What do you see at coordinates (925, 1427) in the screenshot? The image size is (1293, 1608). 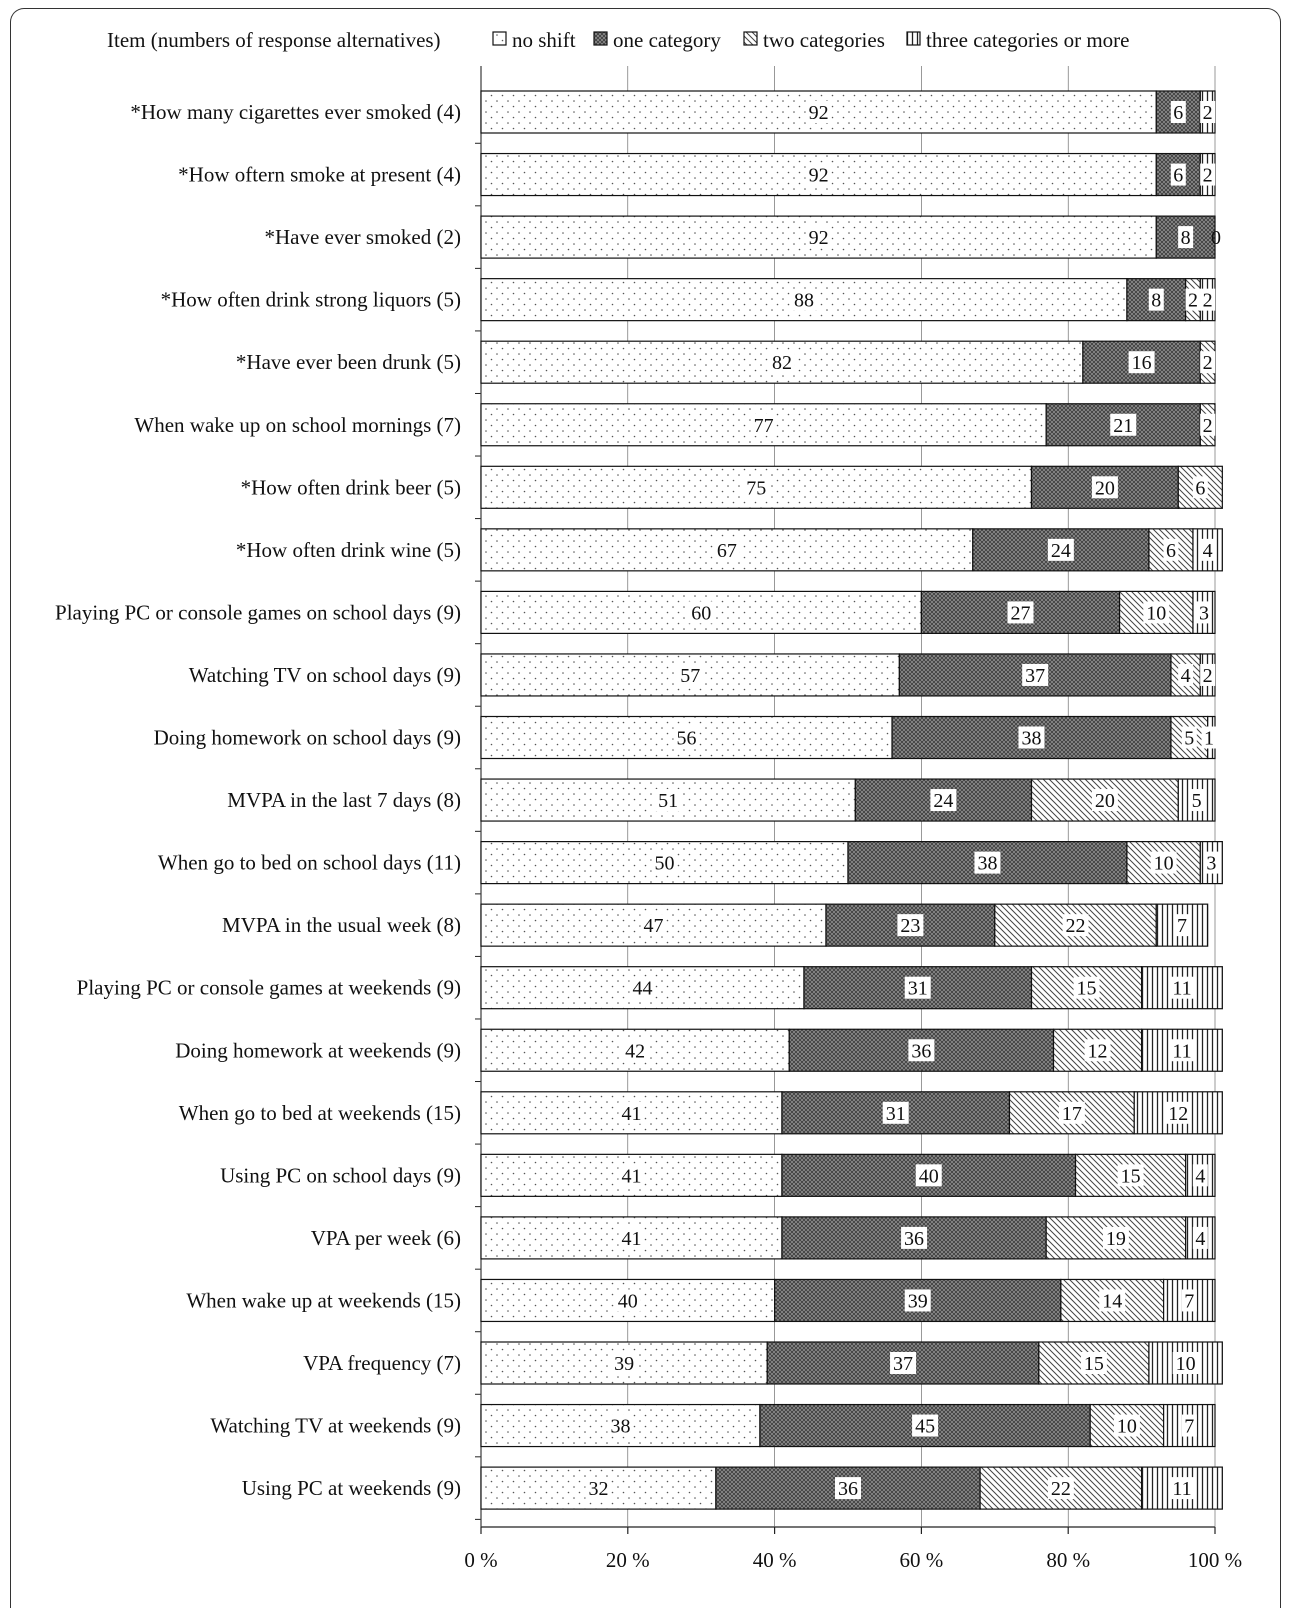 I see `data-label: 45` at bounding box center [925, 1427].